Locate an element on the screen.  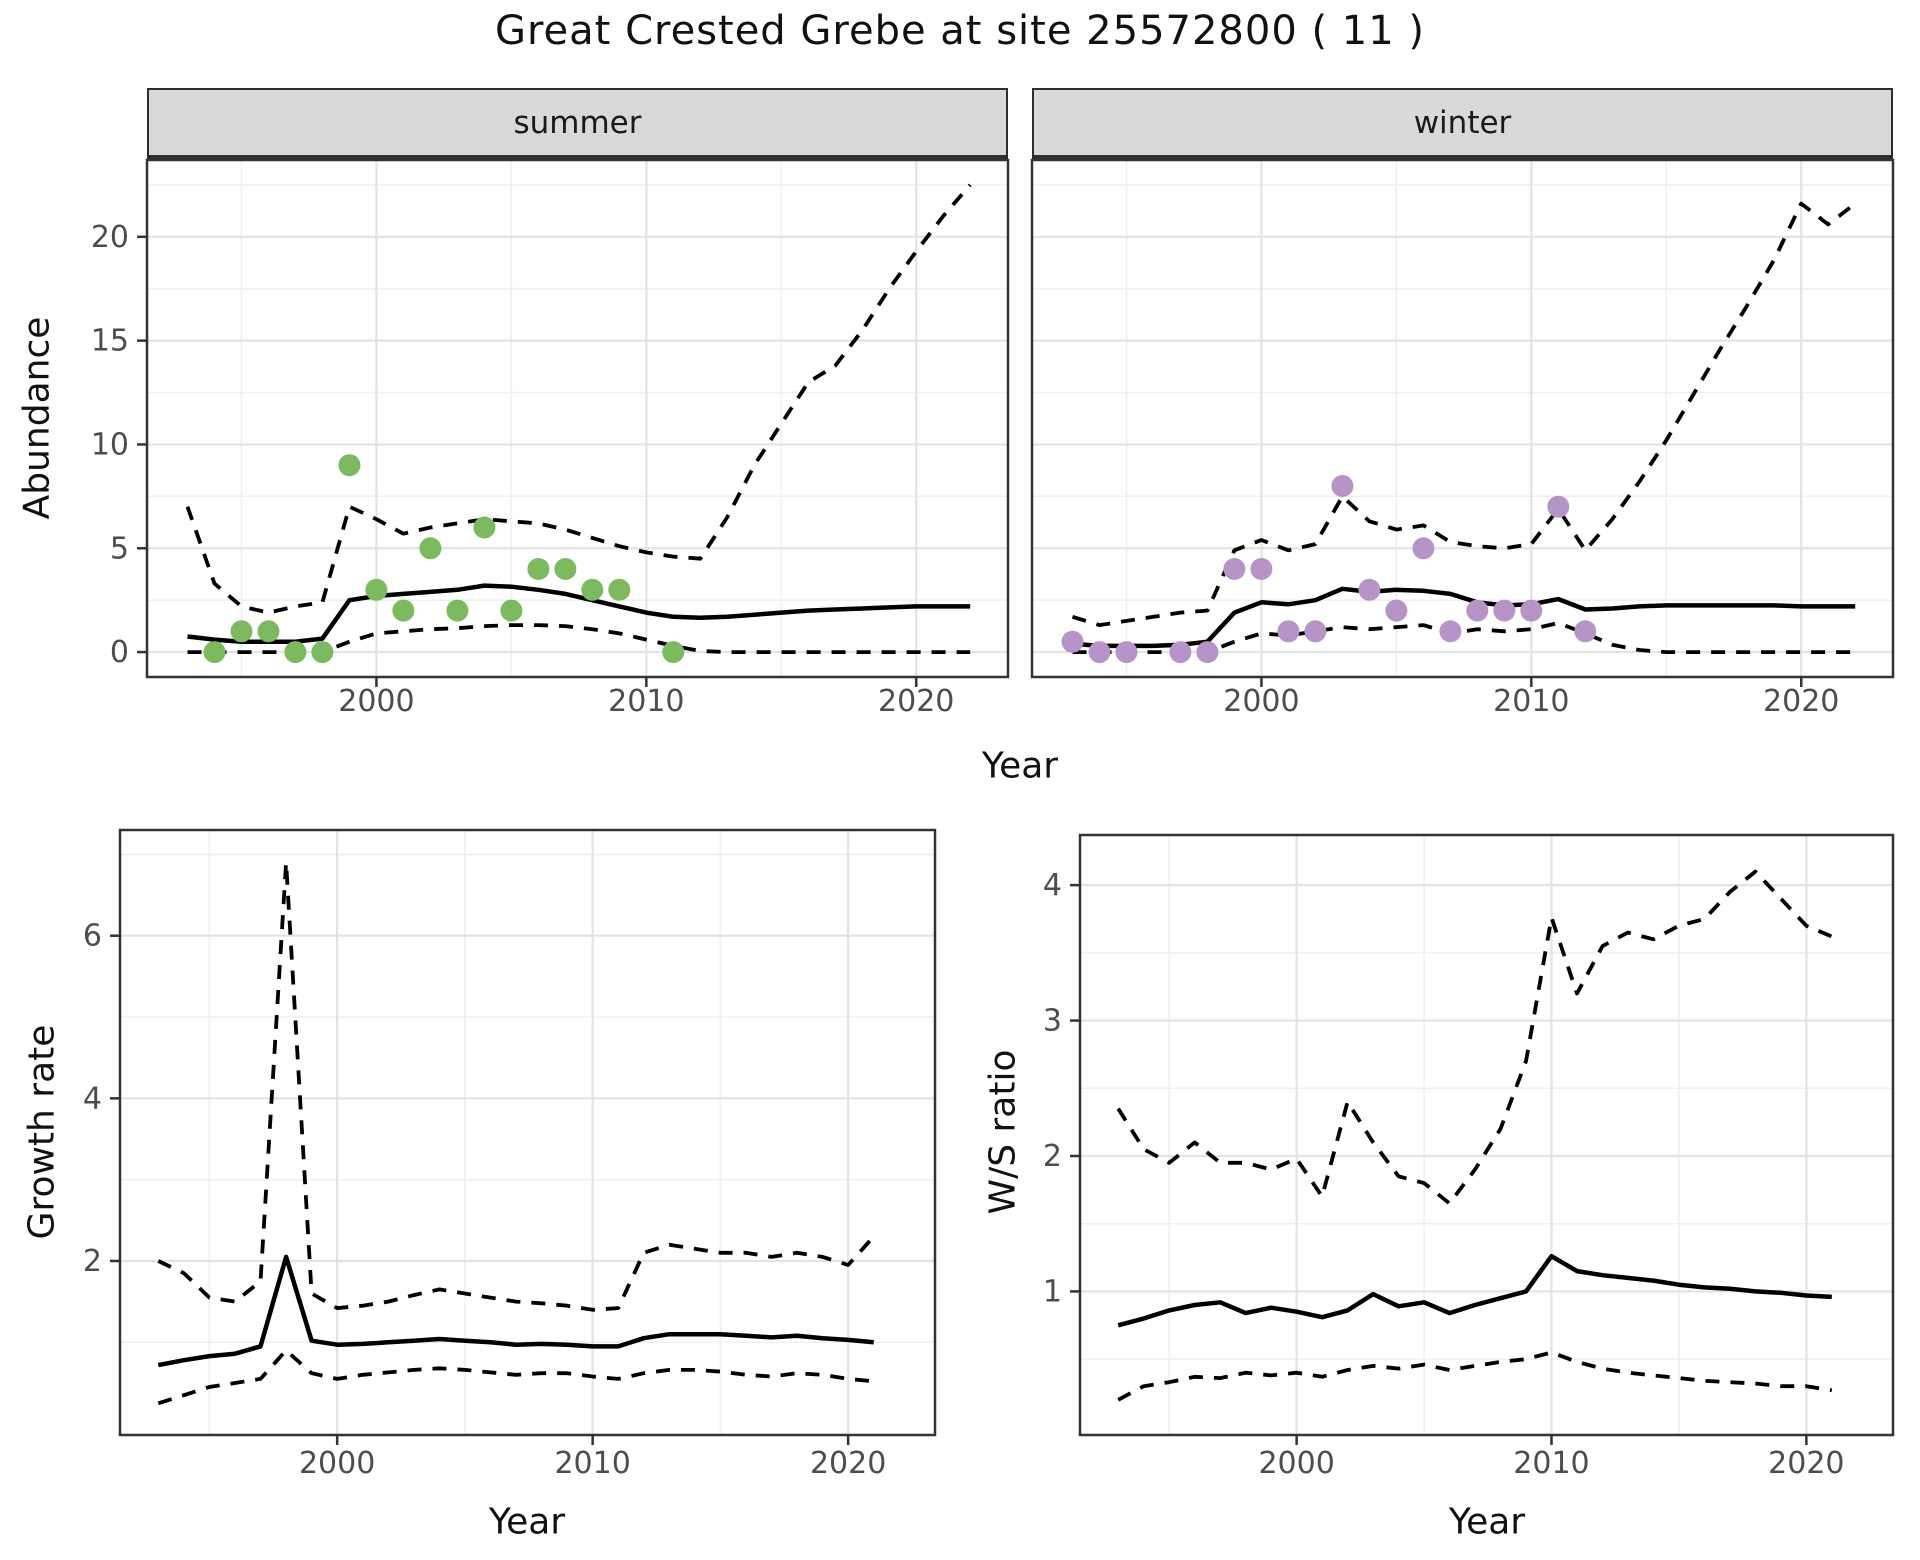
growth-rate-y-tick-label: 6 is located at coordinates (92, 936).